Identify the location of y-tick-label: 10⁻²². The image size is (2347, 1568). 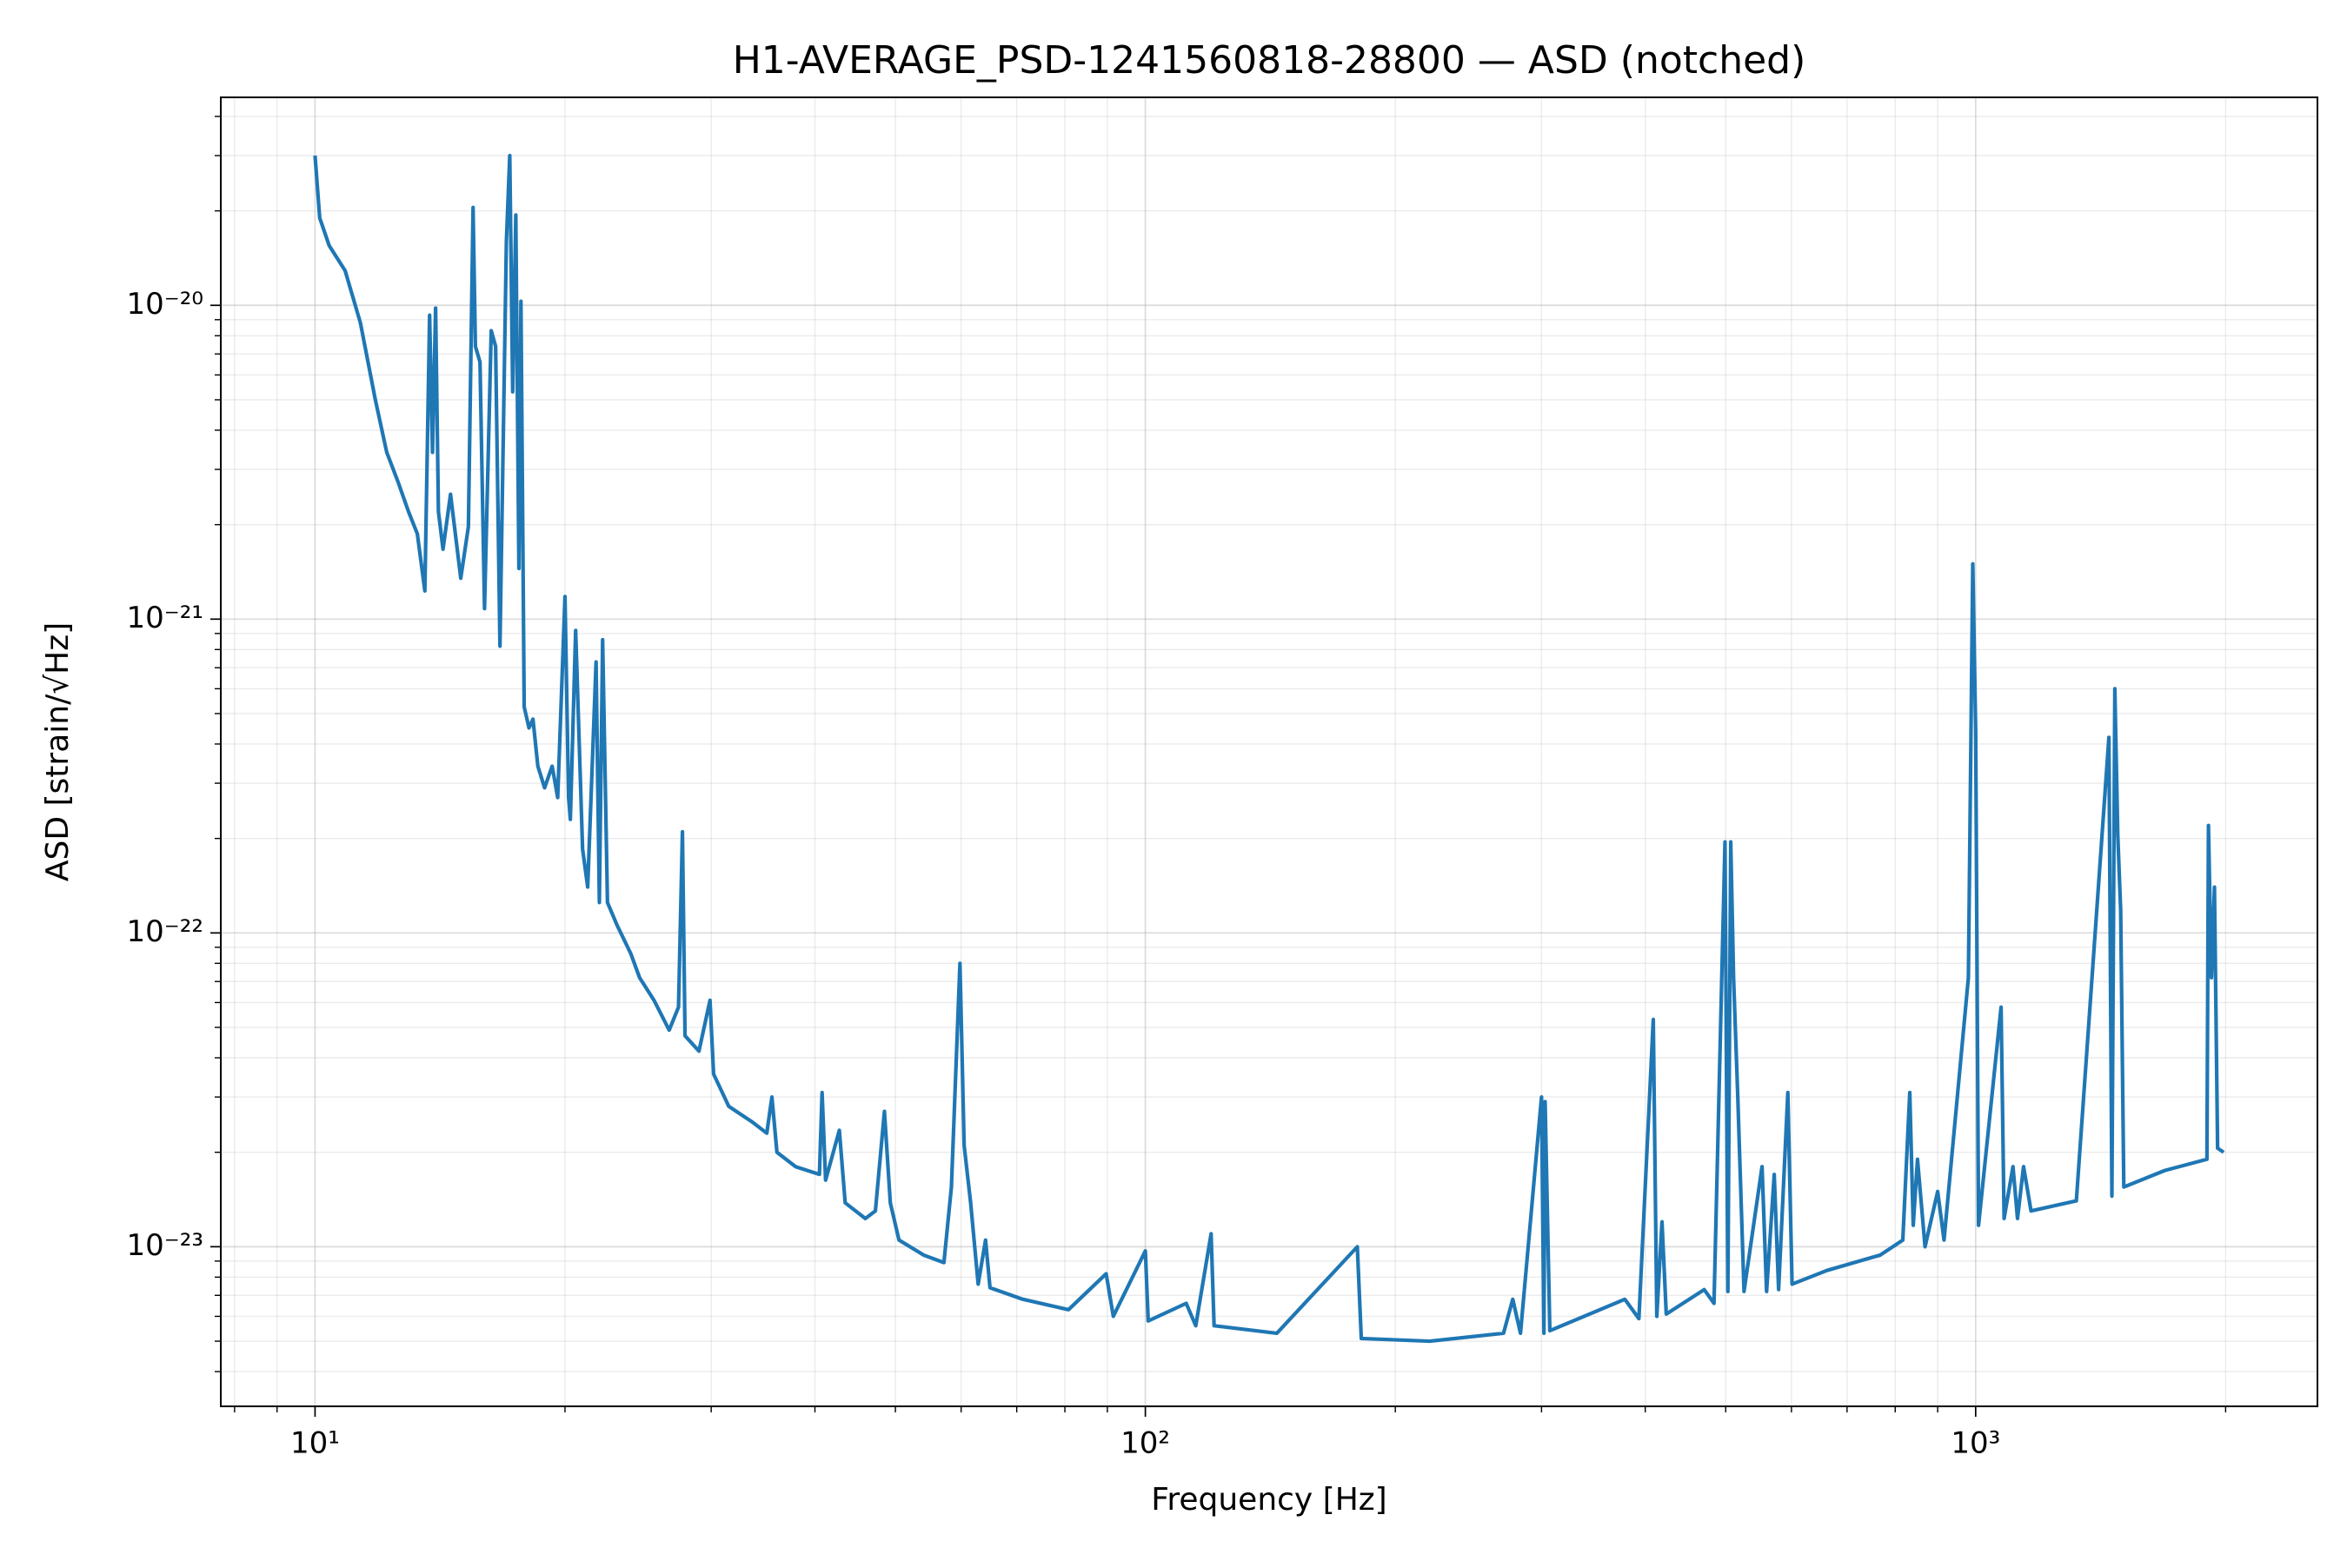
(165, 931).